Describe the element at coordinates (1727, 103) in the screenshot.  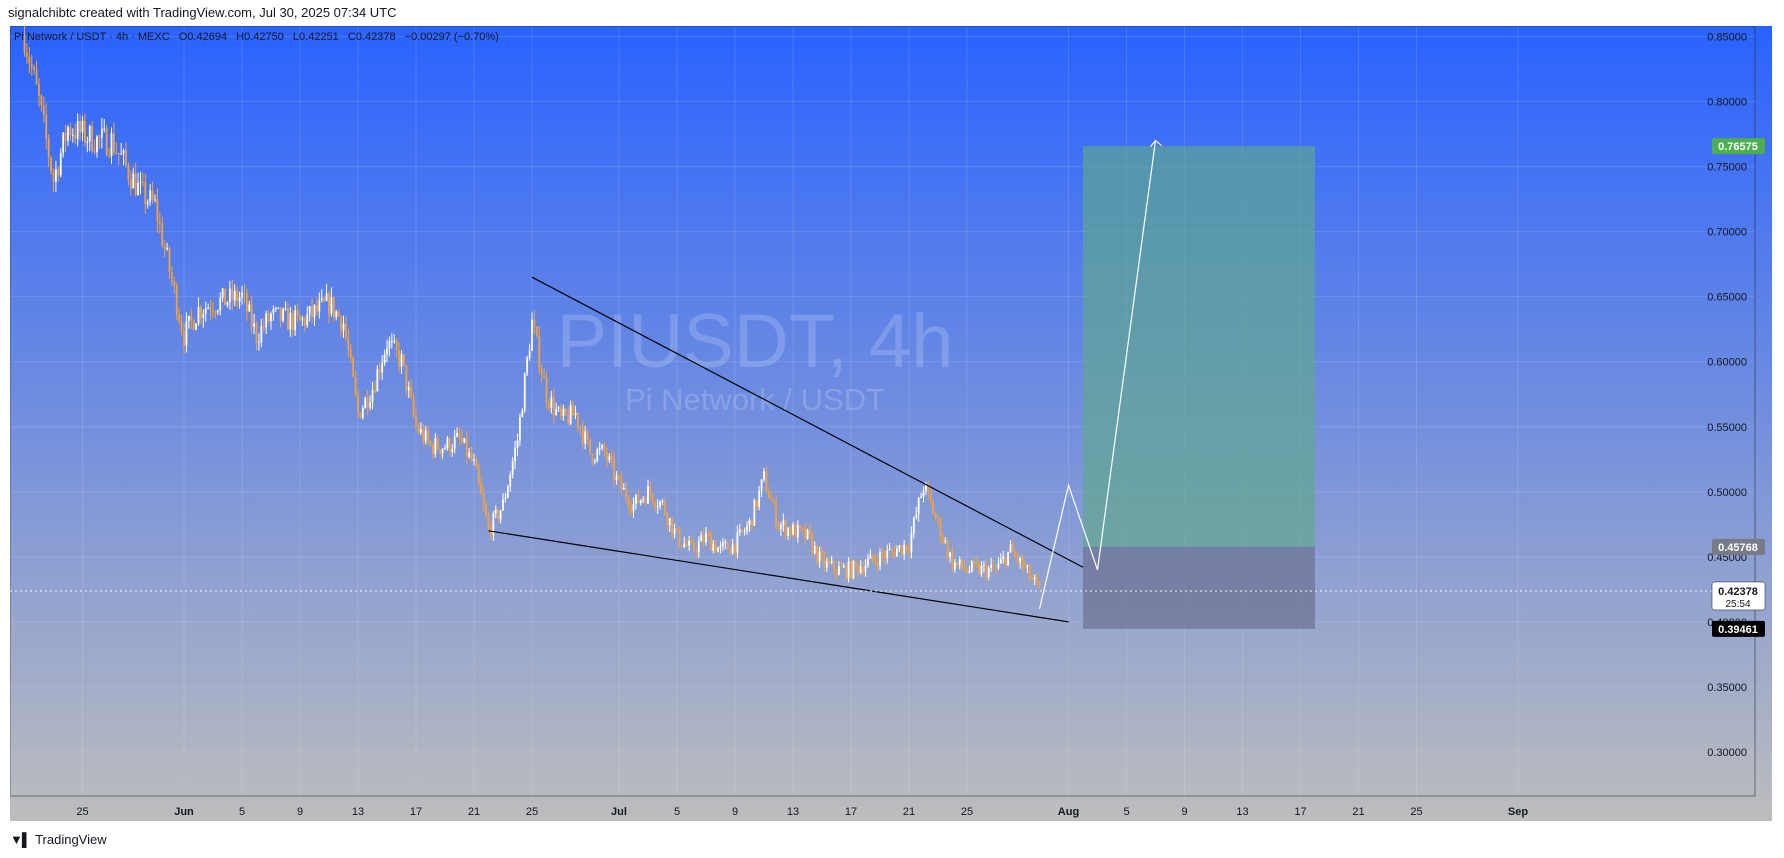
I see `y-tick-label: 0.80000` at that location.